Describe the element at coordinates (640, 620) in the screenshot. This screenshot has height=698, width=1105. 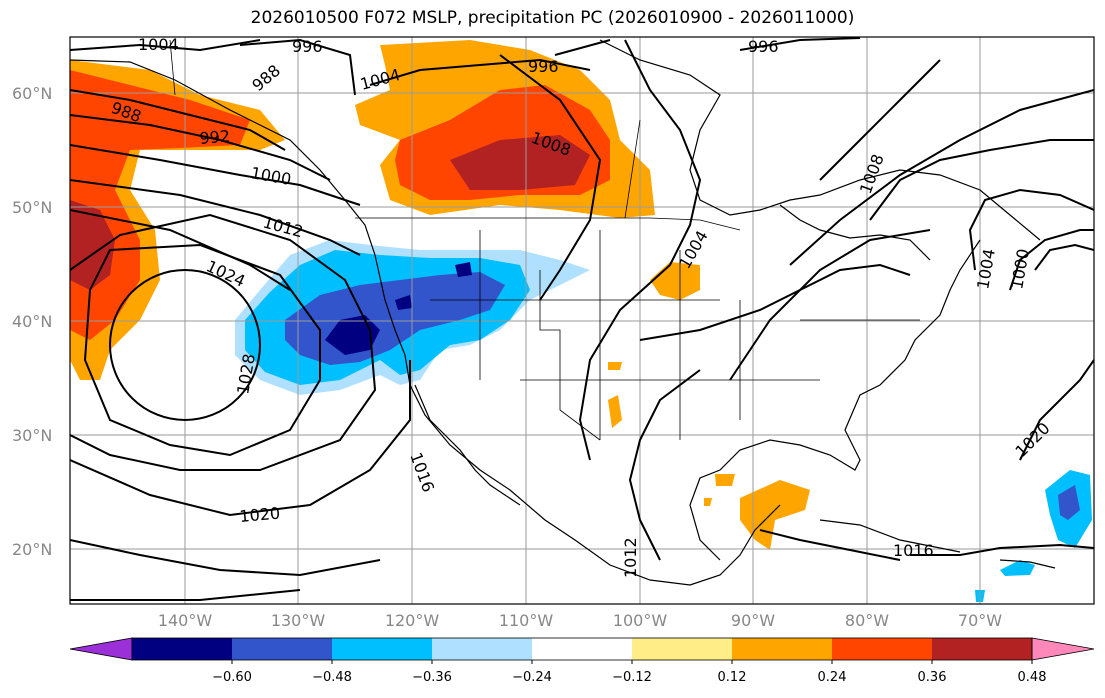
I see `lon-label: 100°W` at that location.